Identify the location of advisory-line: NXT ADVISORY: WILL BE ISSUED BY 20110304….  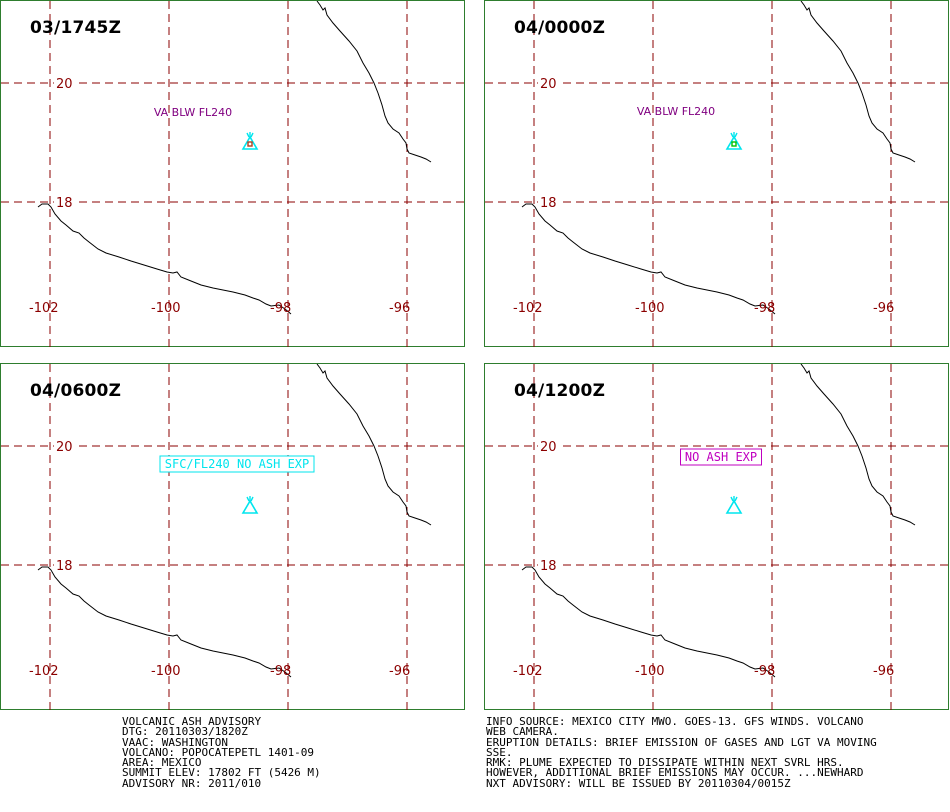
(638, 783).